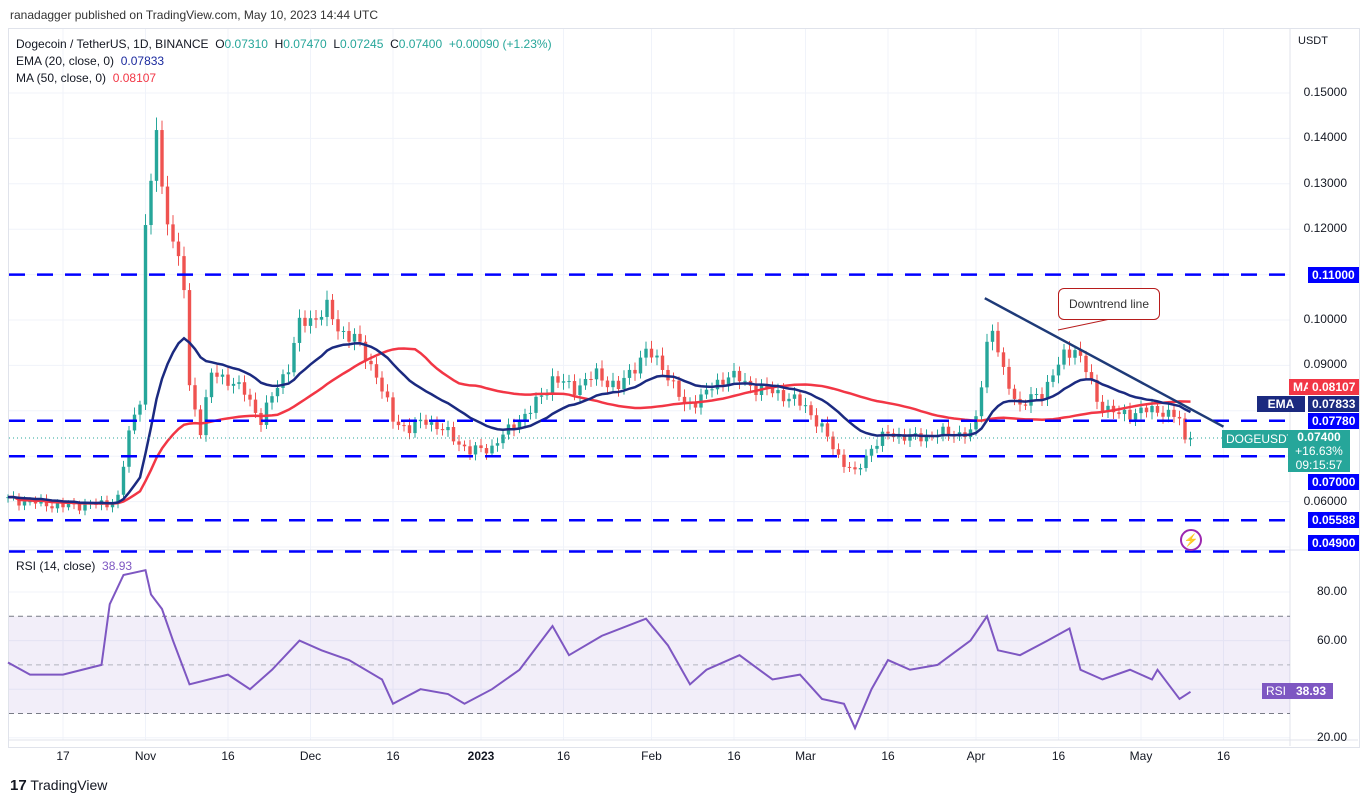  I want to click on tradingview-logo: 17 TradingView, so click(59, 785).